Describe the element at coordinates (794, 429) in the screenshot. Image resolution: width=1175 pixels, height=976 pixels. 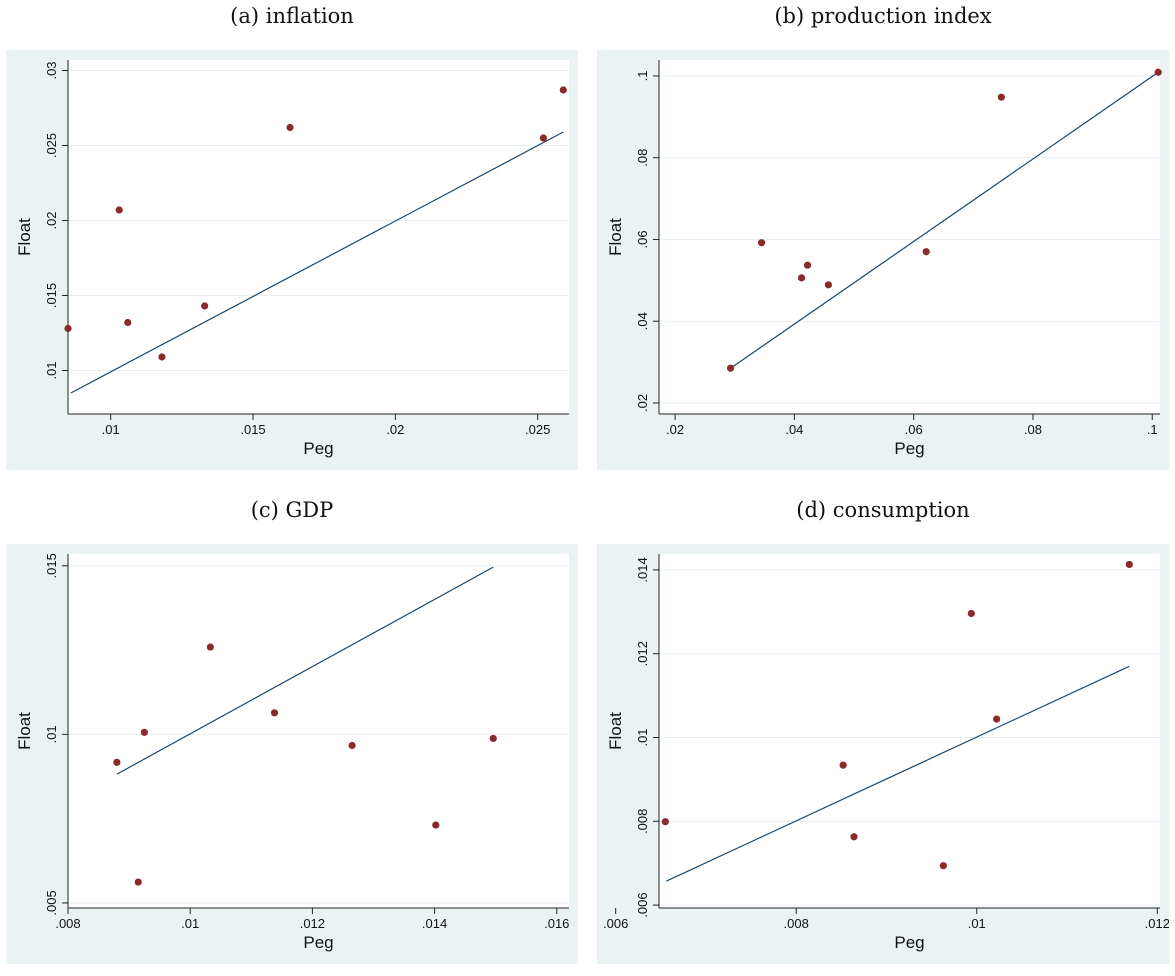
I see `x-tick-label: .04` at that location.